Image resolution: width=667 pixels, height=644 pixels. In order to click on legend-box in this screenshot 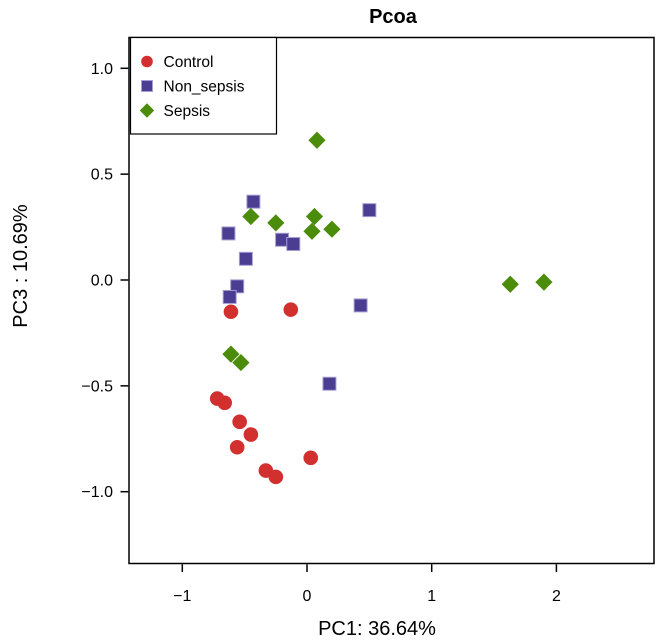, I will do `click(203, 85)`.